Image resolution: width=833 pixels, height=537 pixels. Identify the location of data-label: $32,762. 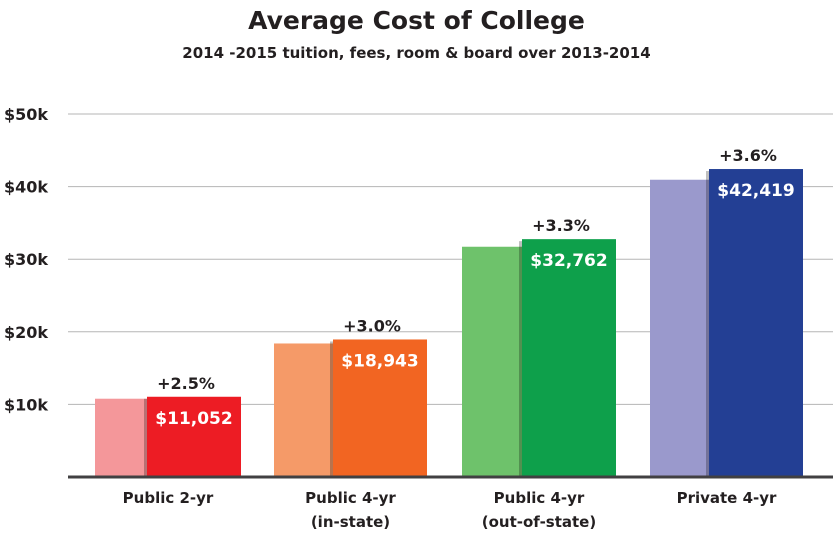
(568, 261).